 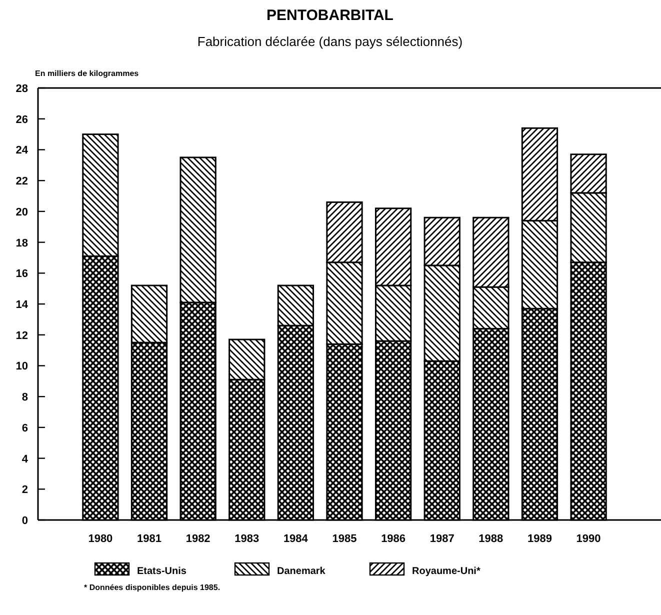 I want to click on x-tick-label: 1988, so click(x=491, y=539).